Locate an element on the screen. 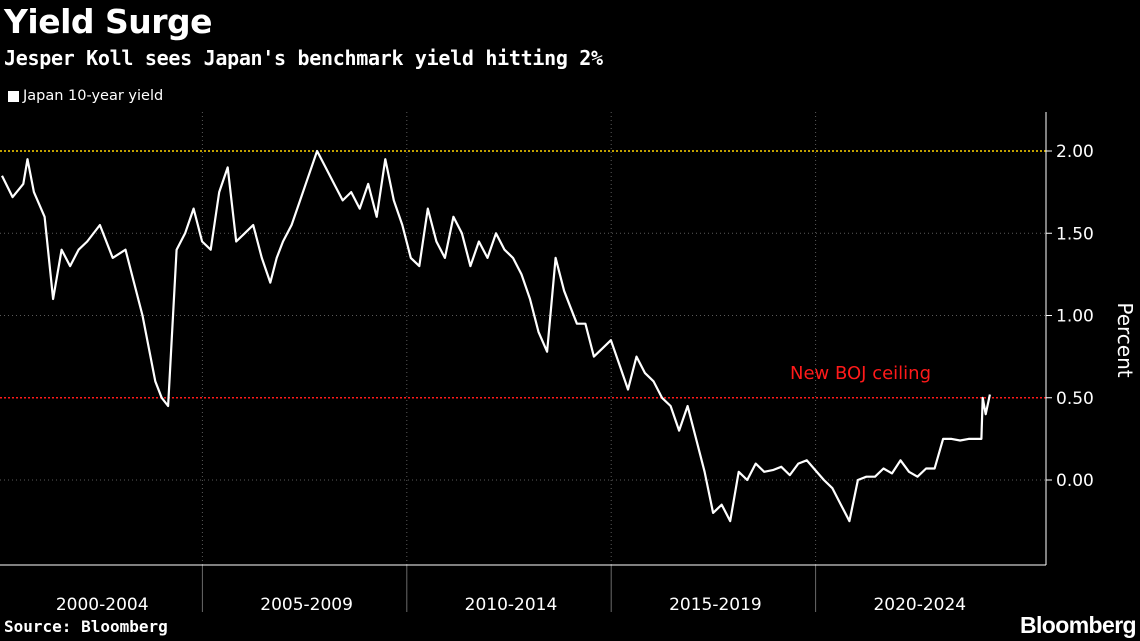 This screenshot has width=1140, height=641. brand-logo: Bloomberg is located at coordinates (1078, 625).